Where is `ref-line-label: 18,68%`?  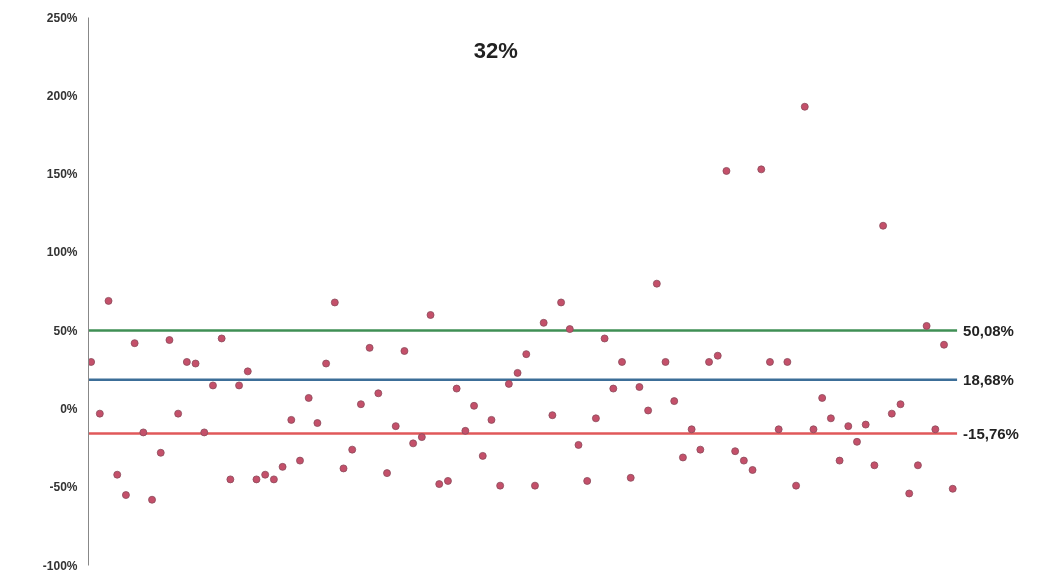 ref-line-label: 18,68% is located at coordinates (988, 380).